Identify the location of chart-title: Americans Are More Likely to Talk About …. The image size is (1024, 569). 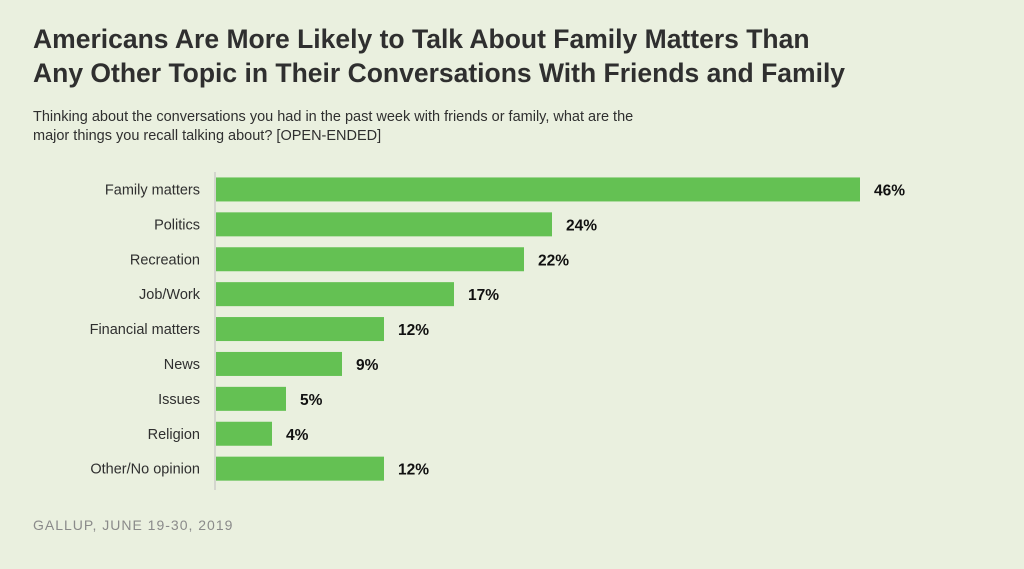
(513, 56).